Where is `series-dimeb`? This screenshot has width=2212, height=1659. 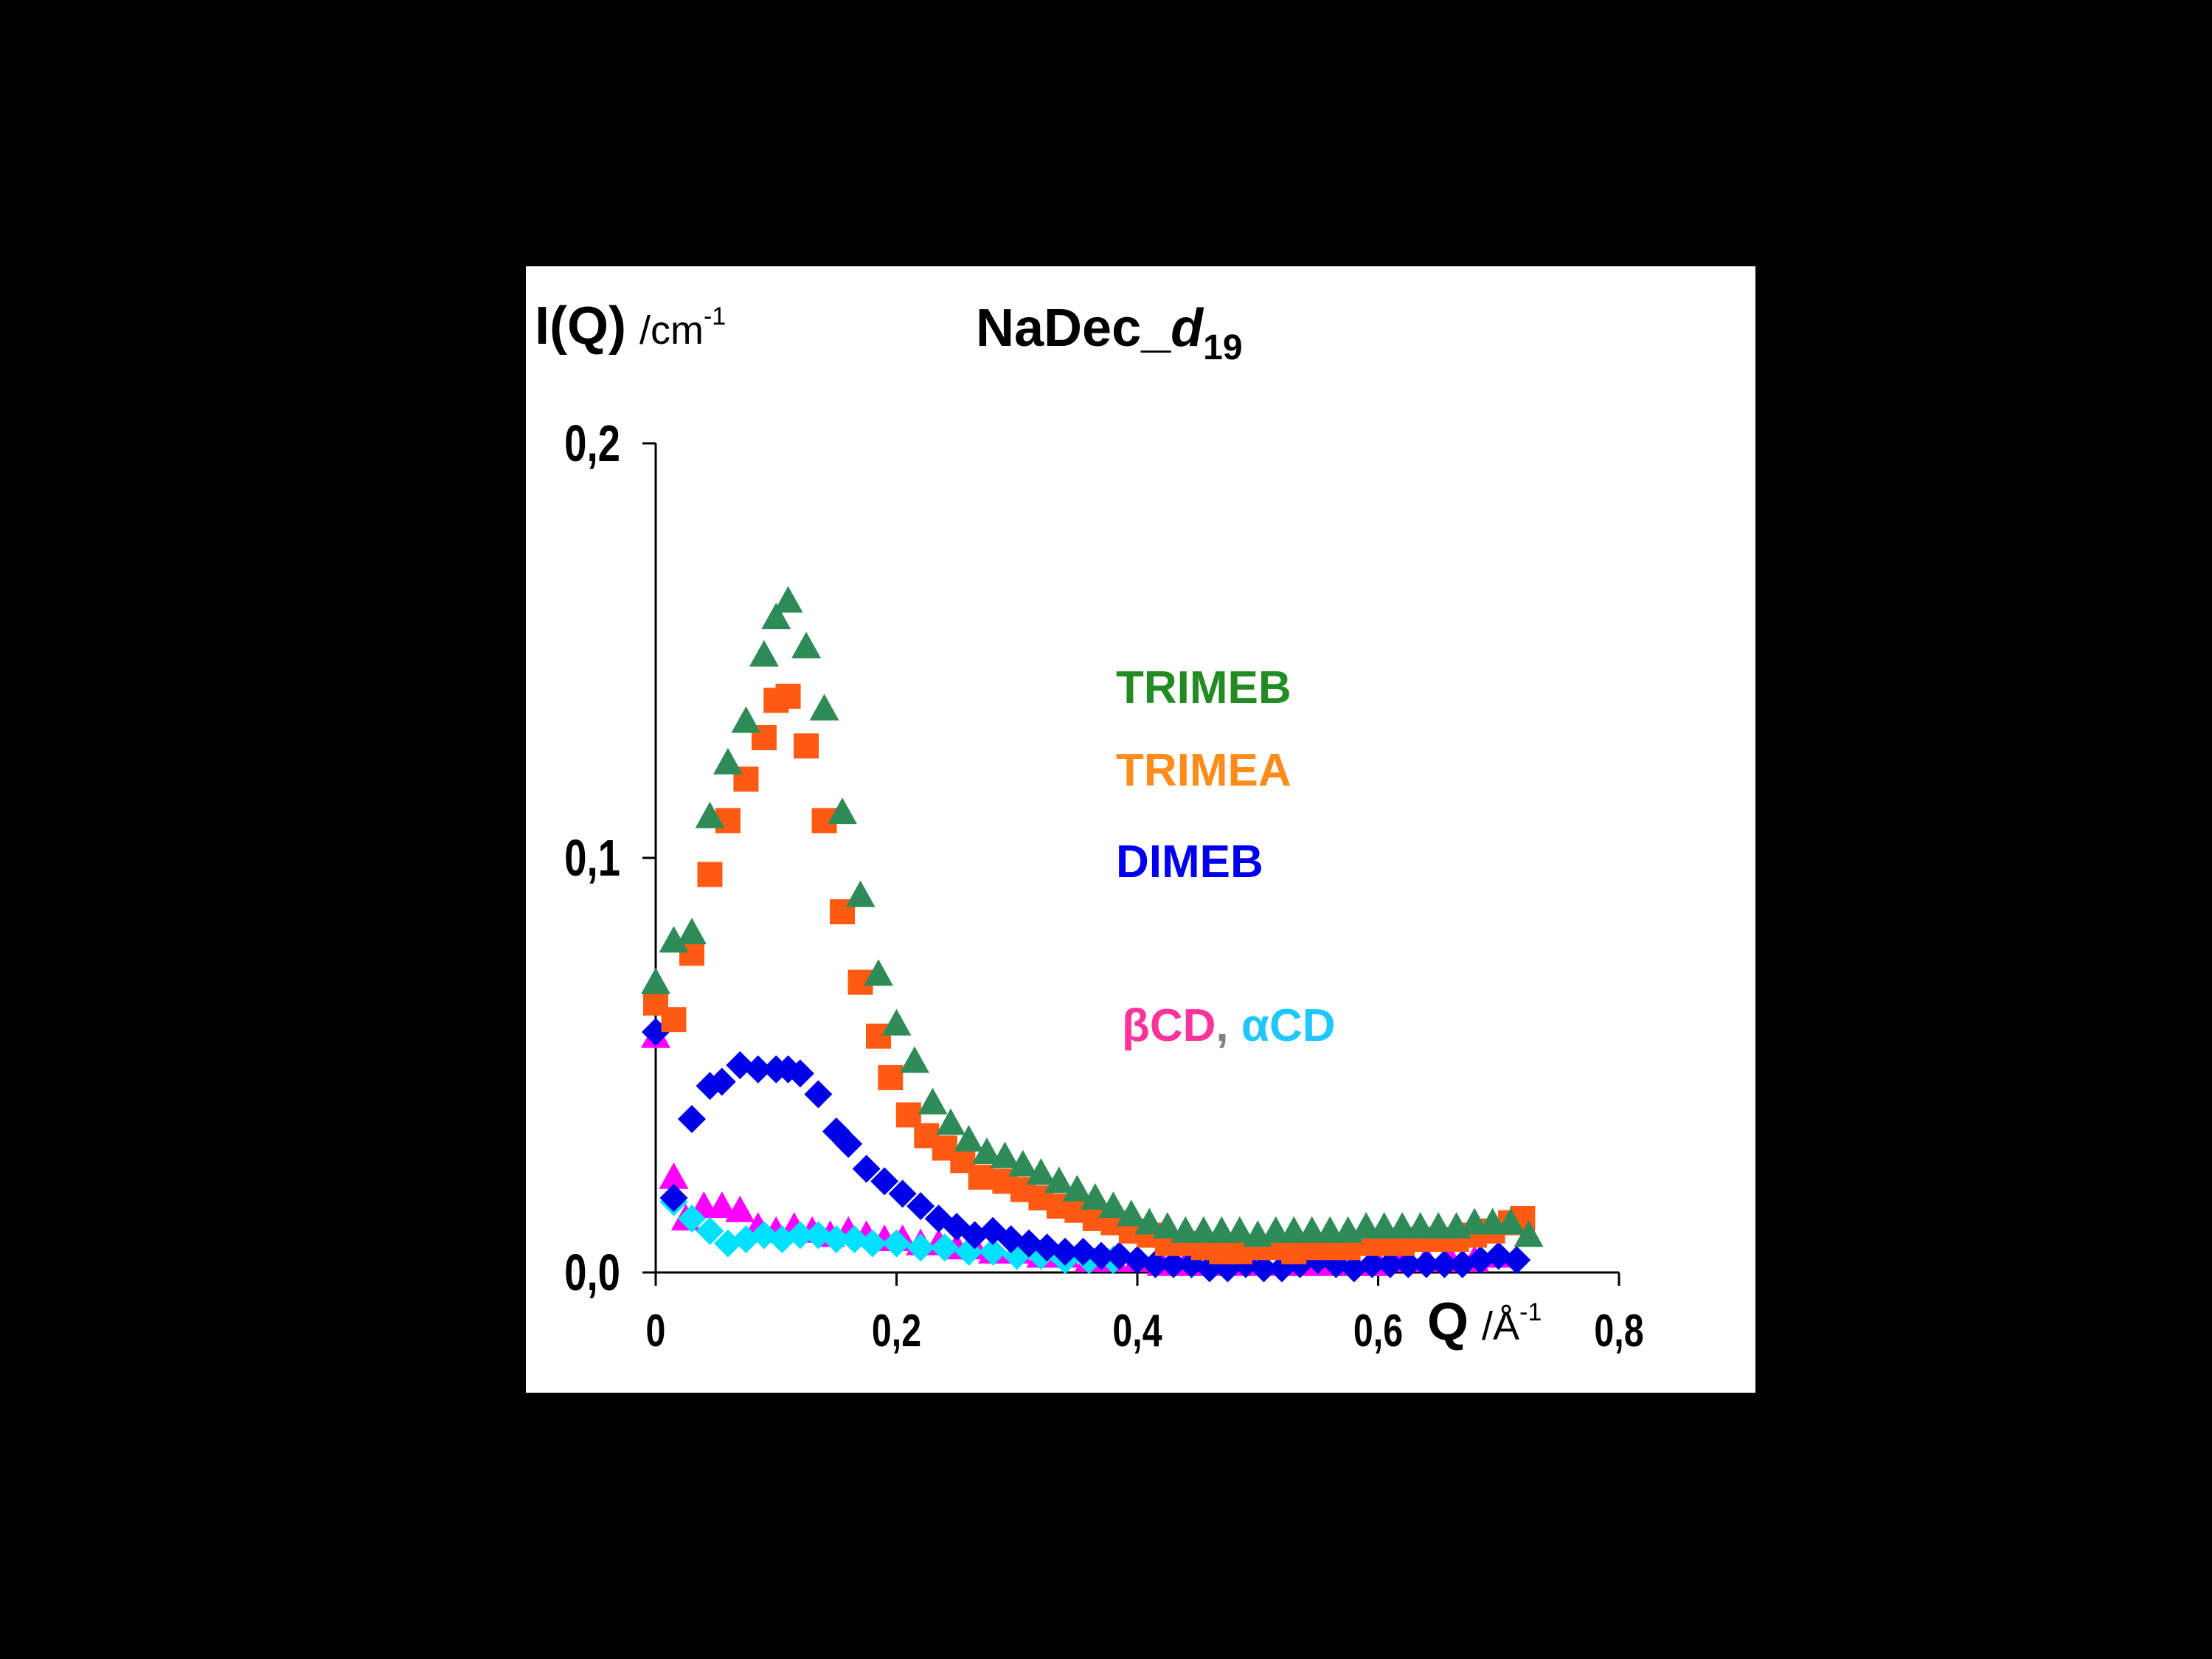 series-dimeb is located at coordinates (1087, 1150).